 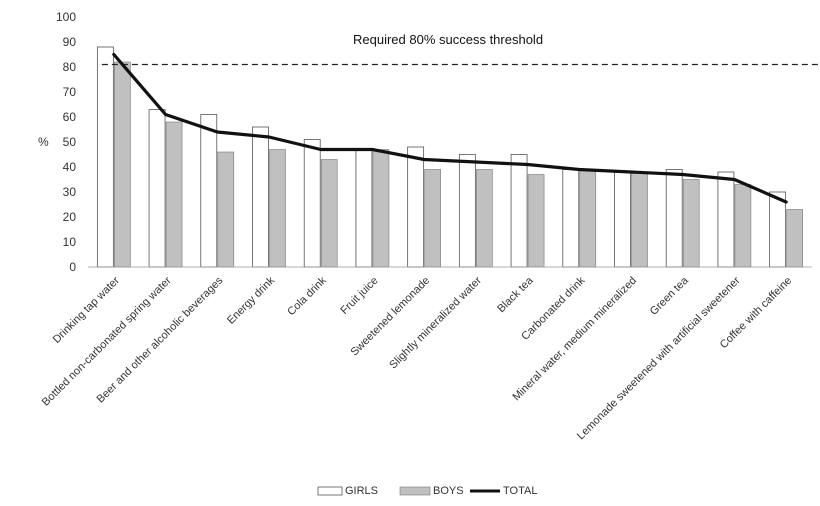 I want to click on y-tick-label: 10, so click(x=70, y=242).